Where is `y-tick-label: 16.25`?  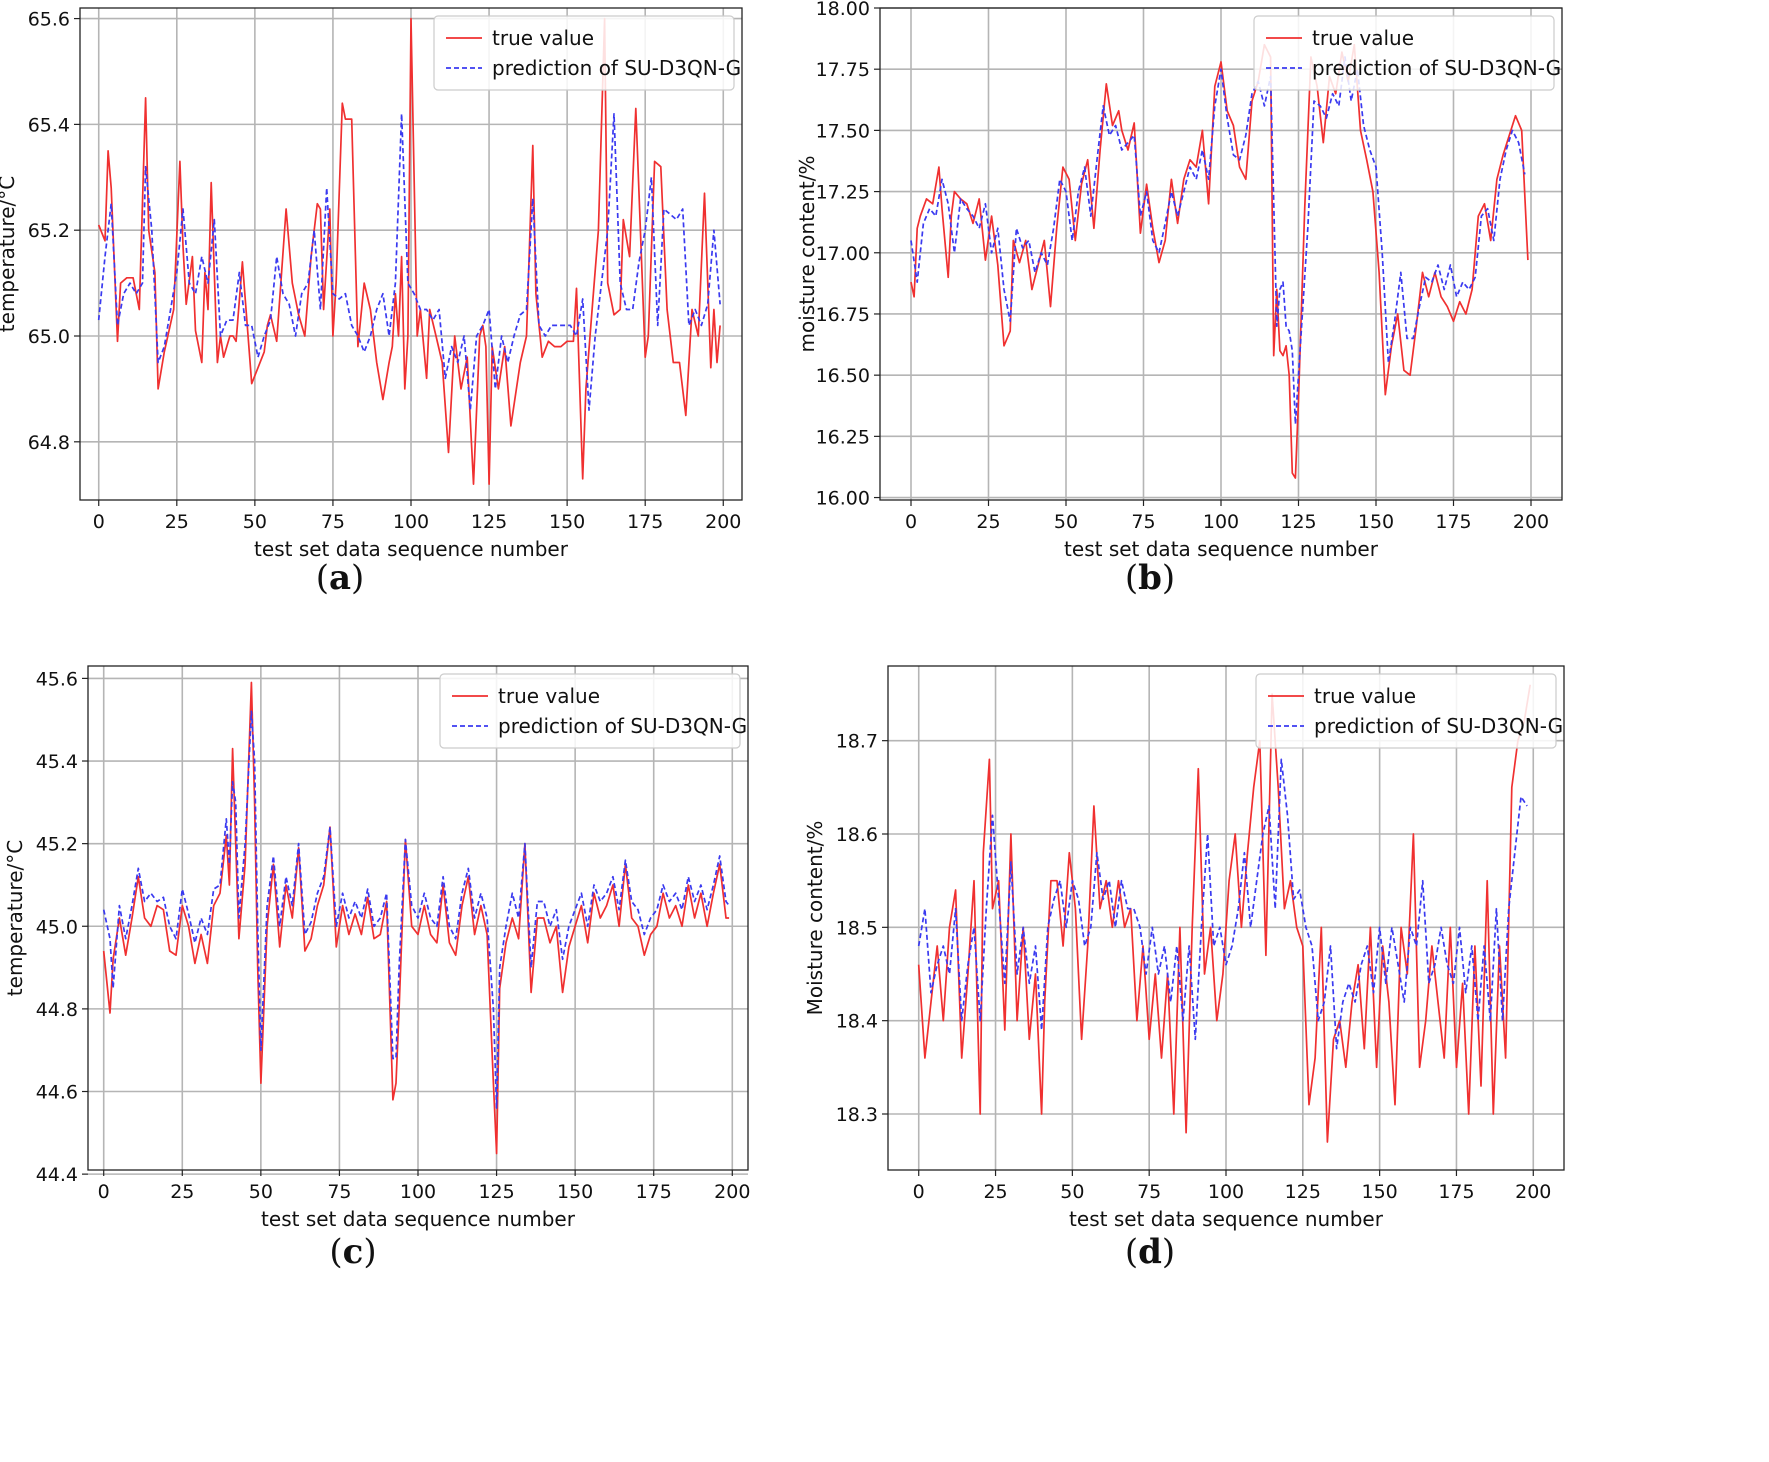
y-tick-label: 16.25 is located at coordinates (843, 437).